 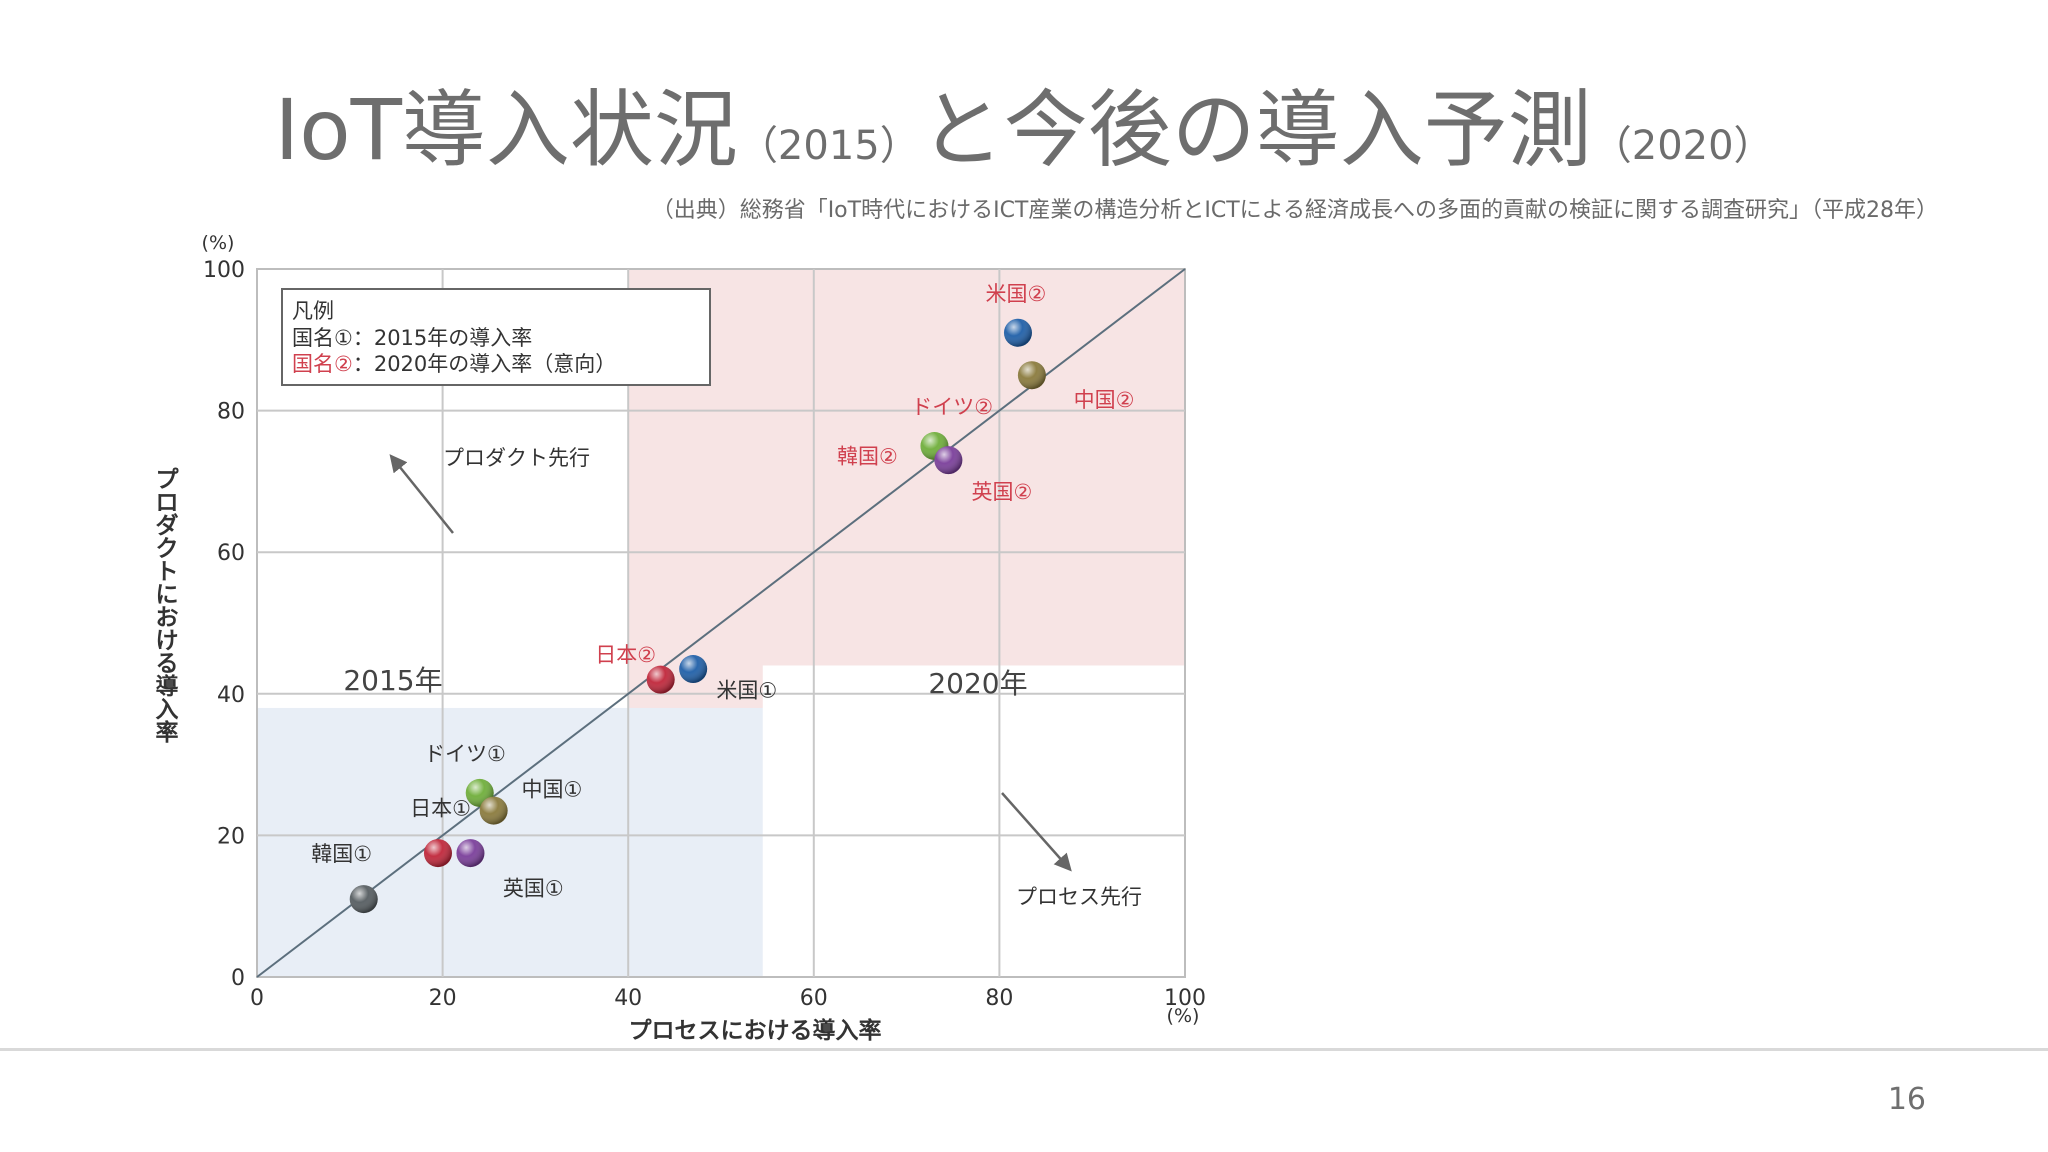 What do you see at coordinates (1183, 1016) in the screenshot?
I see `x-unit: (%)` at bounding box center [1183, 1016].